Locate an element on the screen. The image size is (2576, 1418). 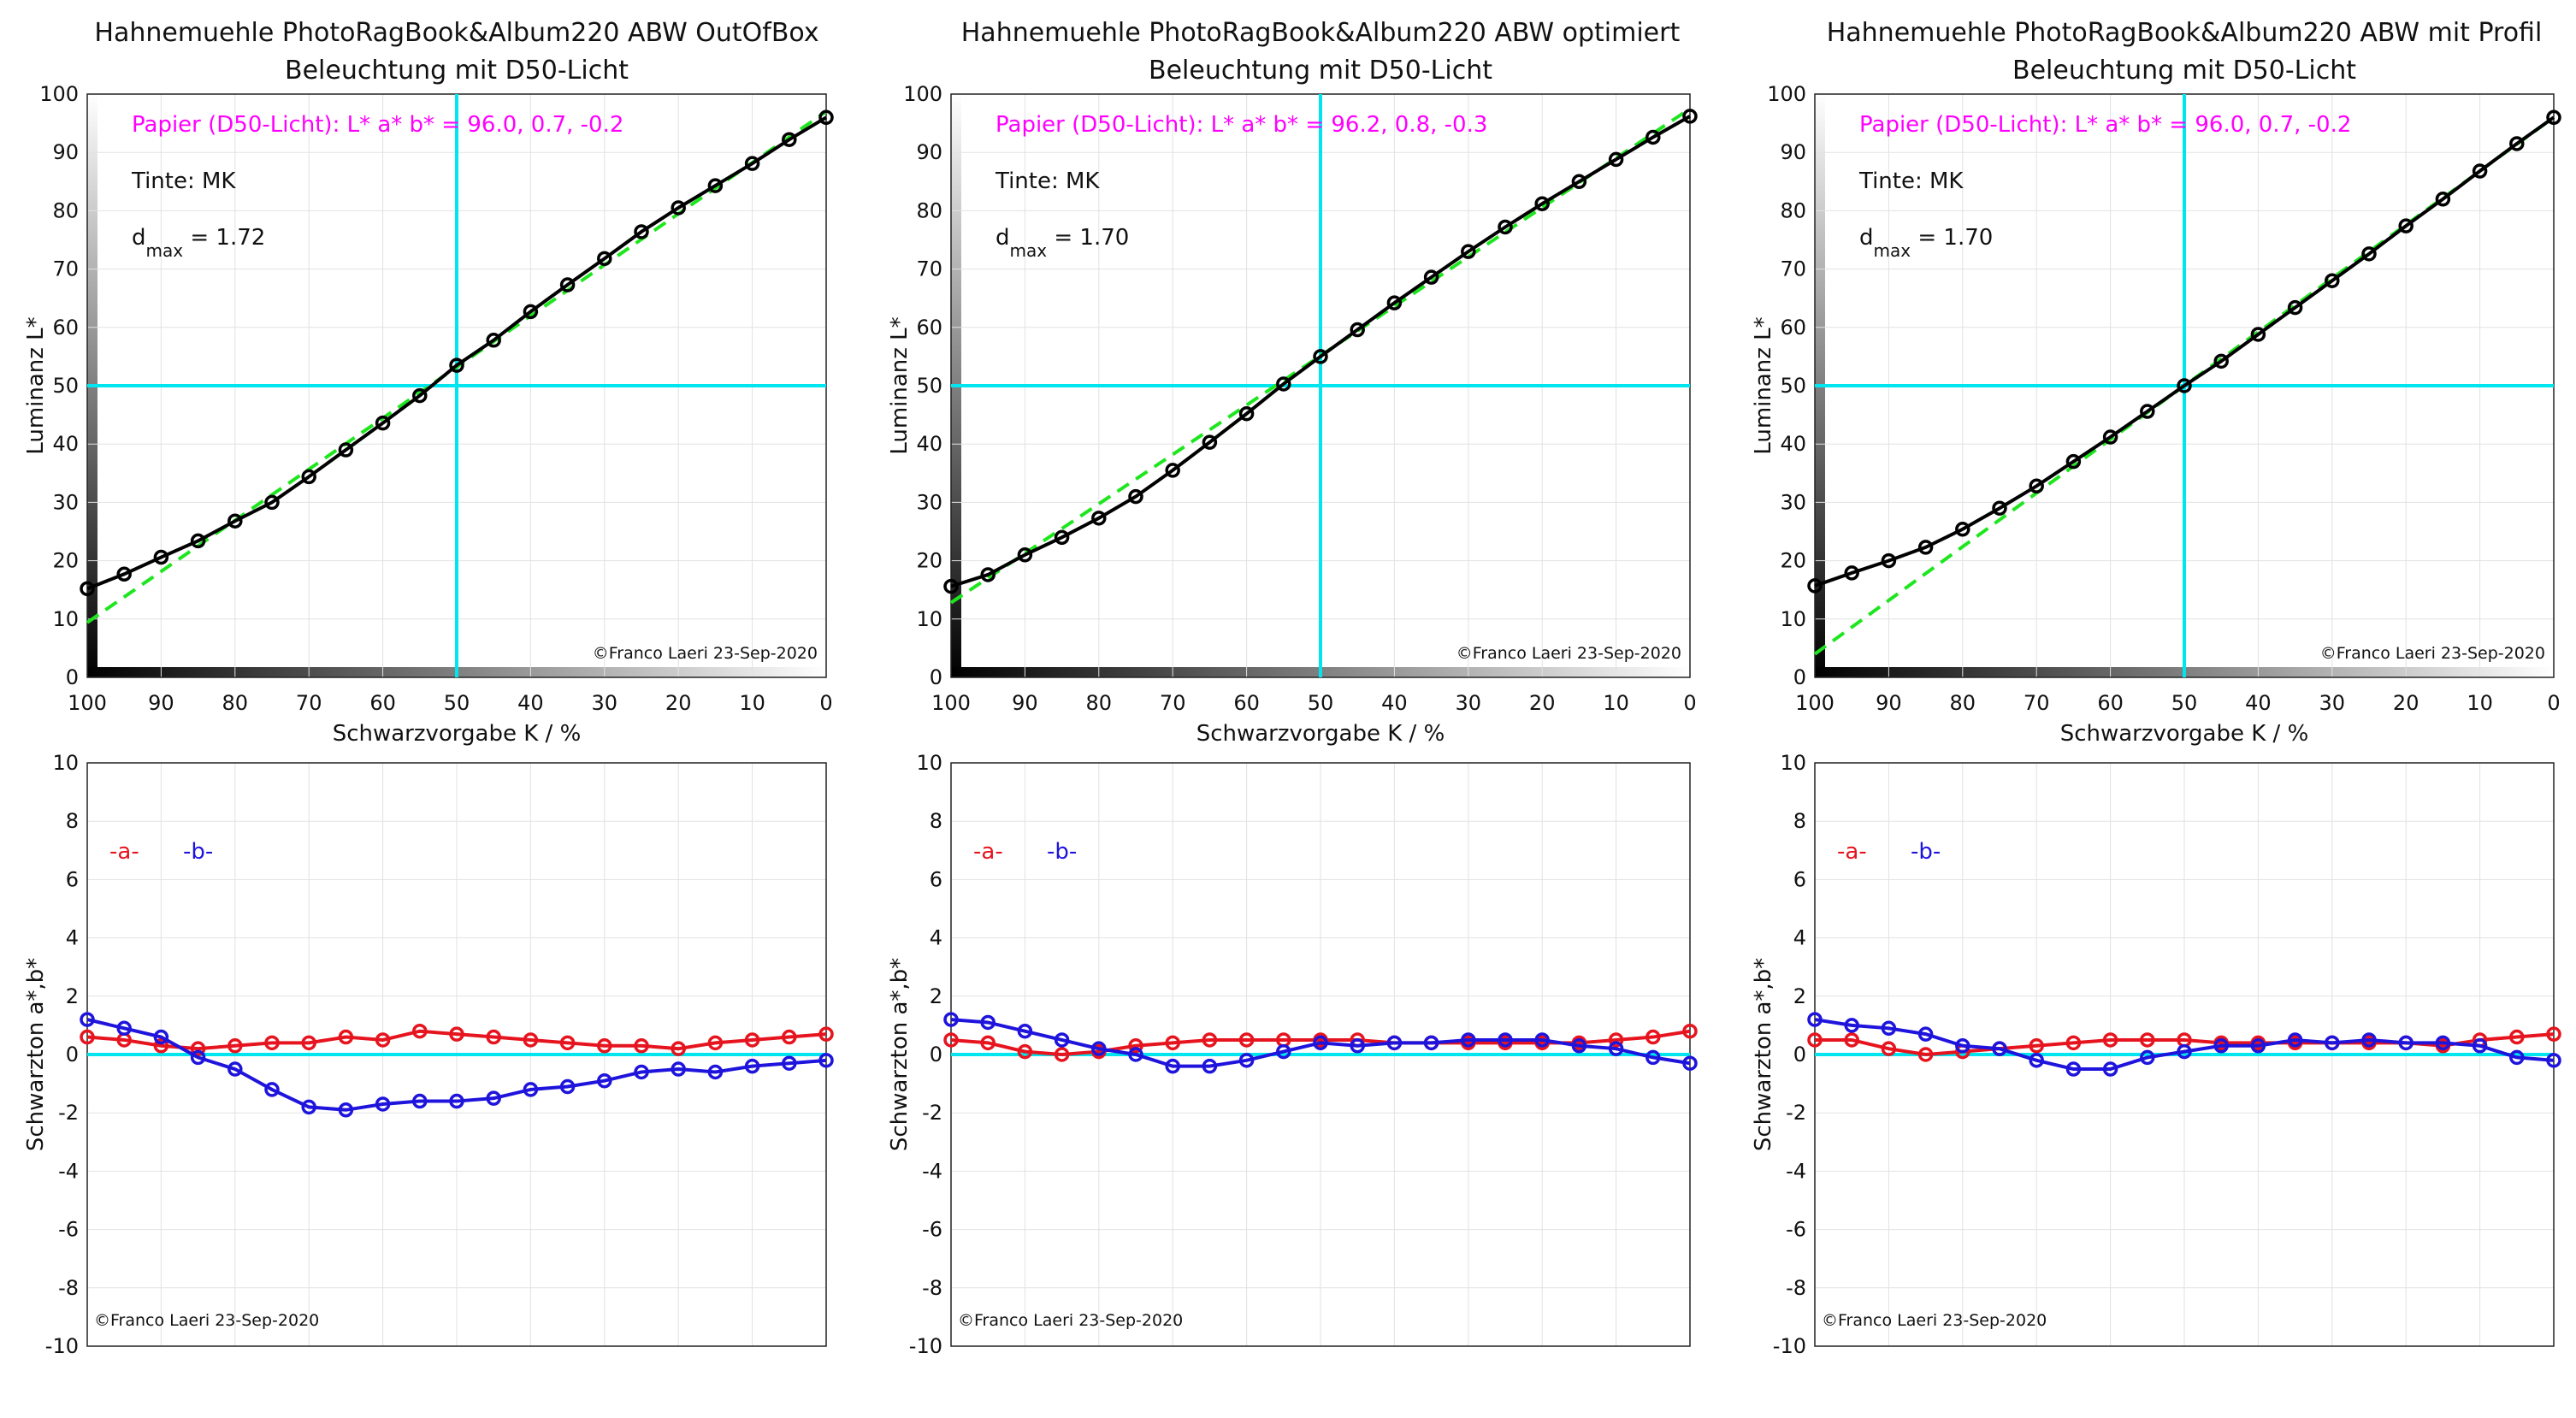
x-tick-label: 10 is located at coordinates (1616, 703).